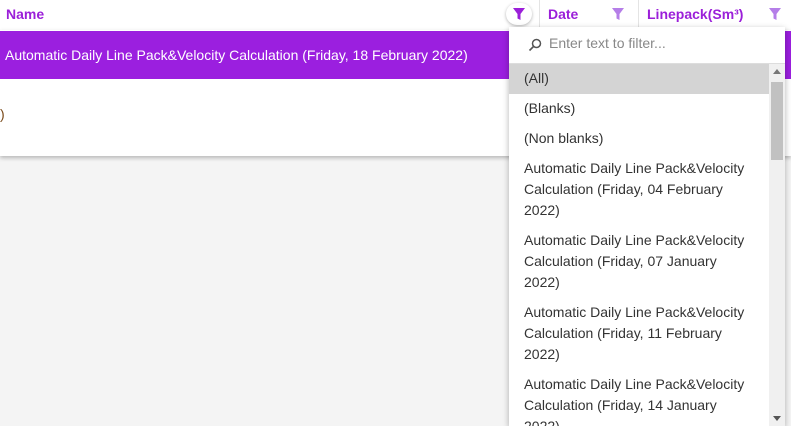 This screenshot has height=426, width=791. Describe the element at coordinates (639, 79) in the screenshot. I see `filter-item-all: (All)` at that location.